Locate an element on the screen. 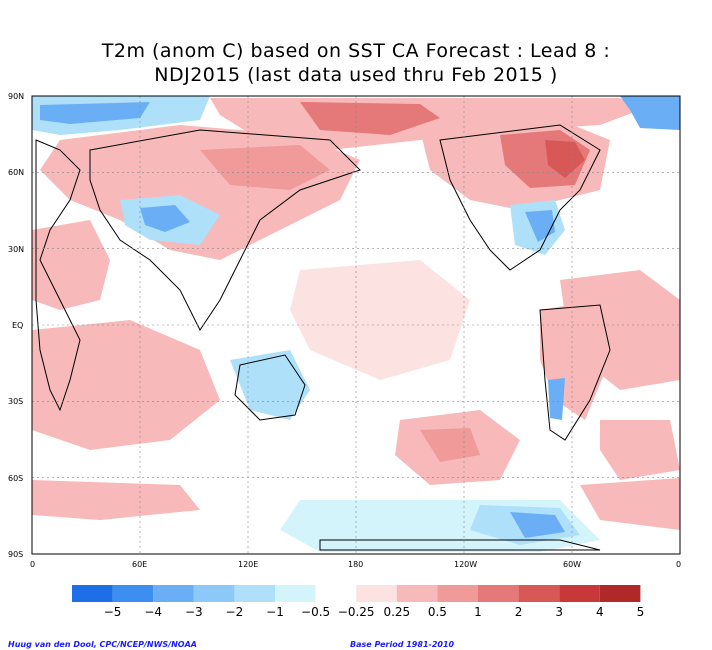  lon-label: 180 is located at coordinates (355, 564).